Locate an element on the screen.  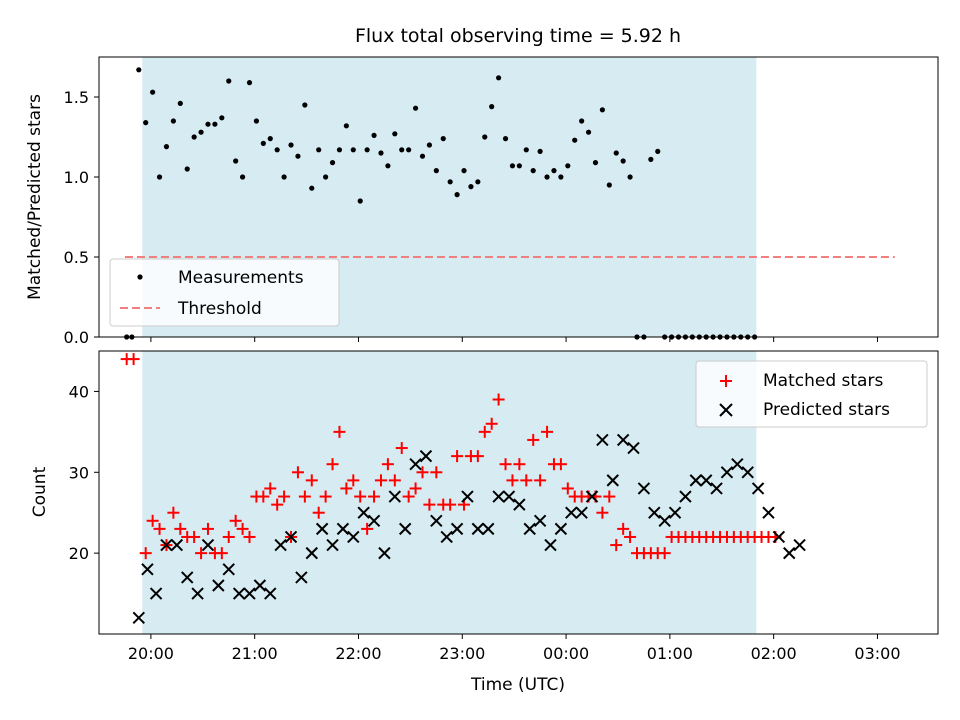
top-panel-xticks is located at coordinates (514, 339).